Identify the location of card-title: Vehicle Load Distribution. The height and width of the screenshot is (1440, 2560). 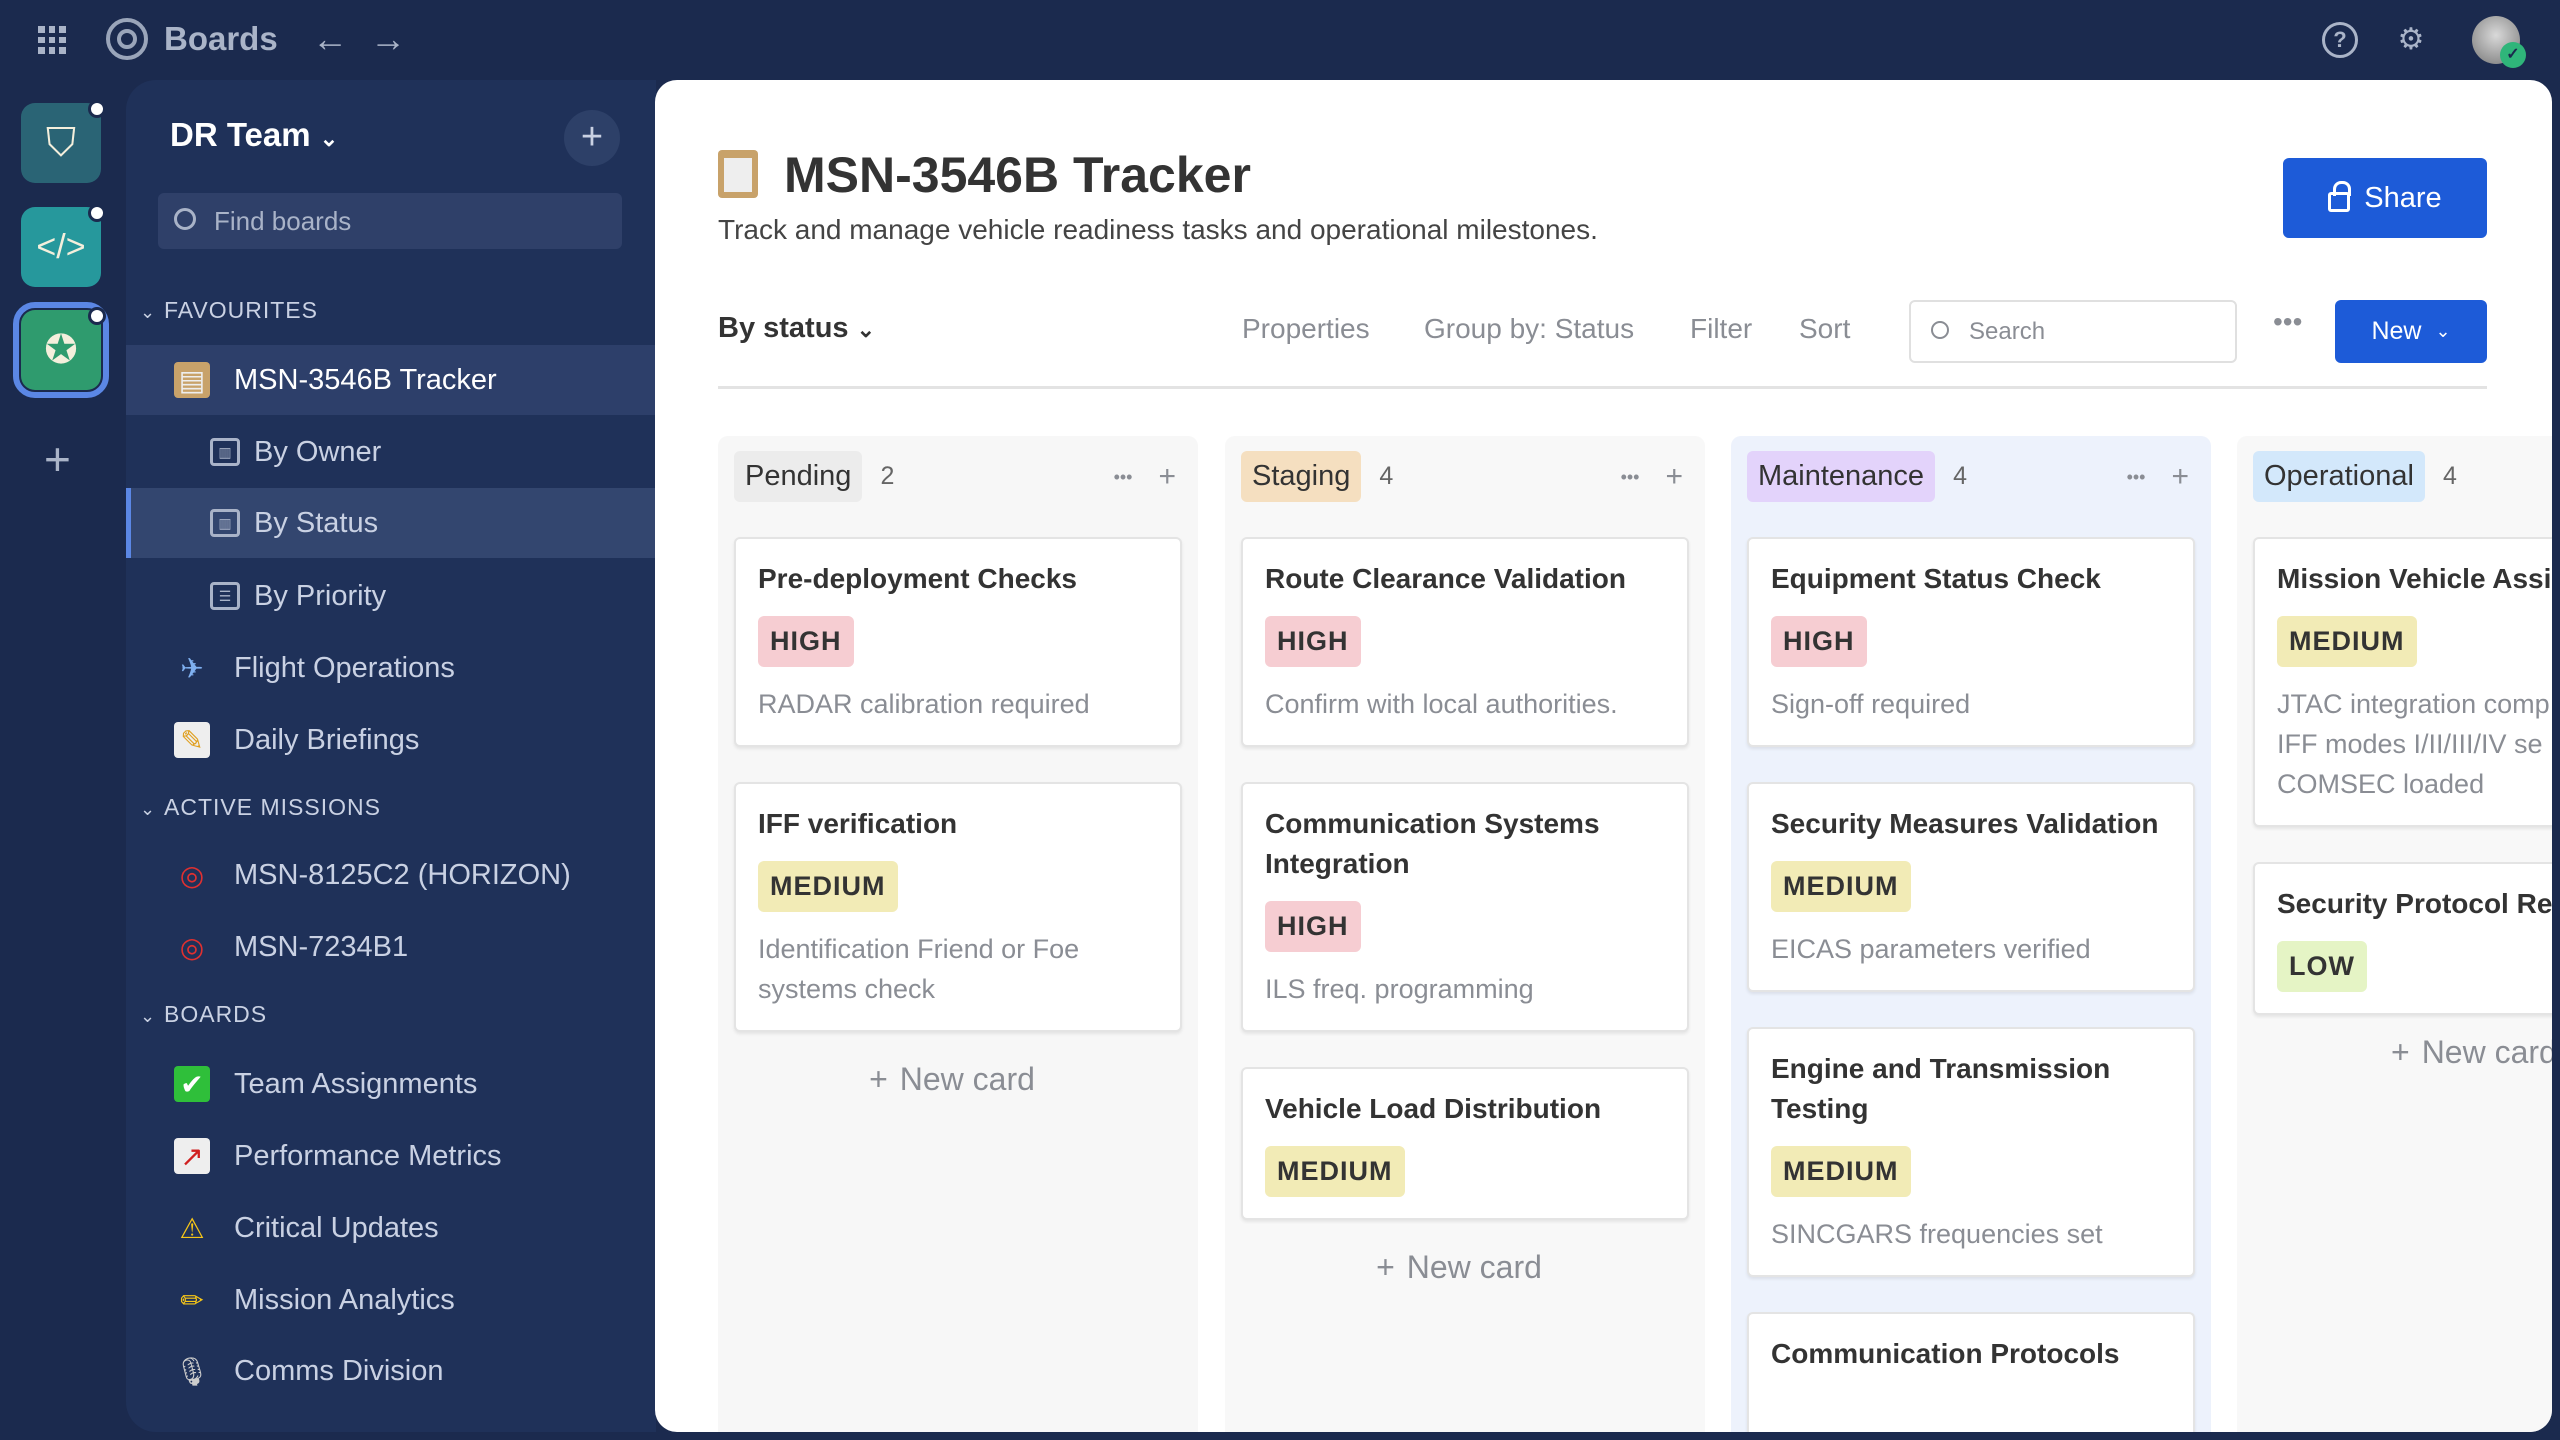
(1433, 1108).